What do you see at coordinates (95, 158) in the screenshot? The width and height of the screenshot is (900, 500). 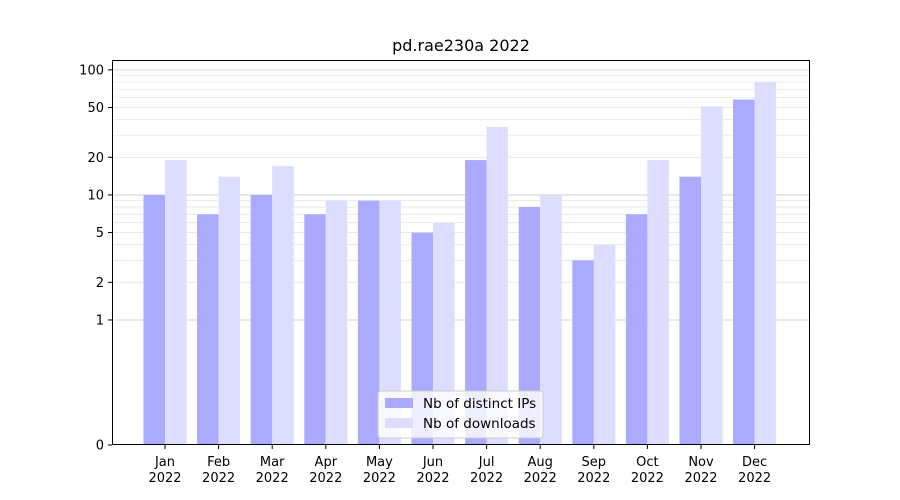 I see `y-tick-label: 20` at bounding box center [95, 158].